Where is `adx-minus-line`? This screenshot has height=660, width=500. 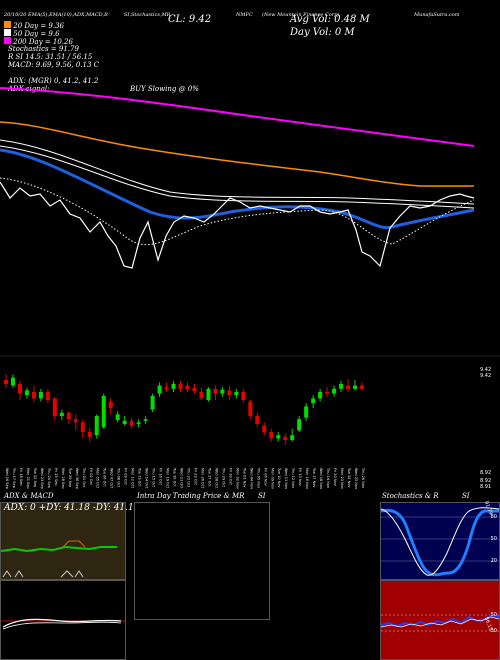
adx-minus-line is located at coordinates (73, 545).